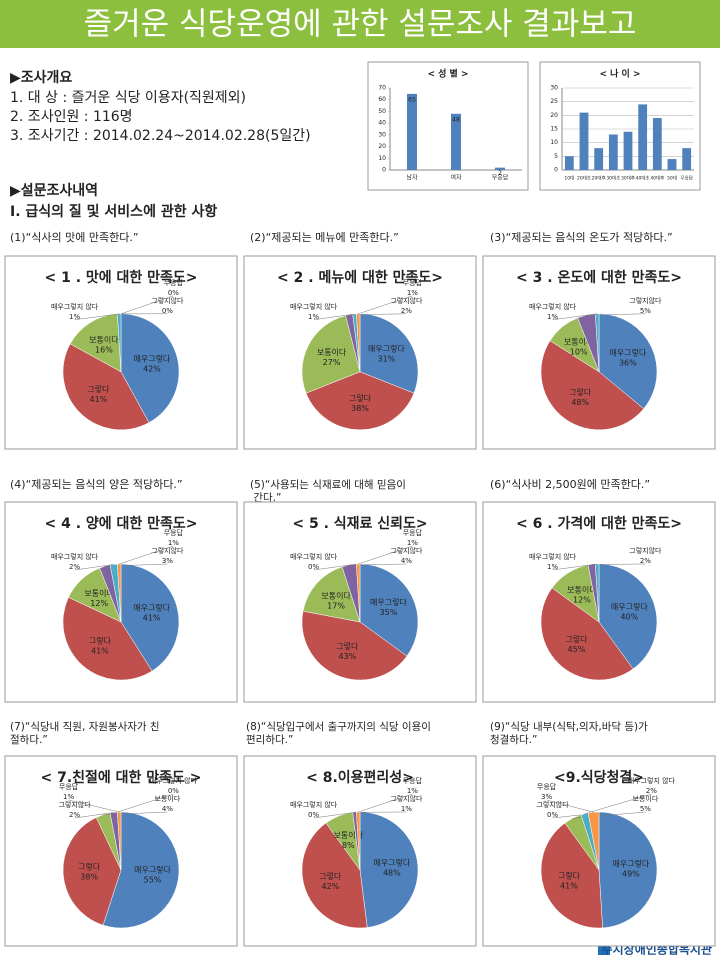 Image resolution: width=720 pixels, height=960 pixels. I want to click on chart-title: < 8.이용편리성>, so click(360, 777).